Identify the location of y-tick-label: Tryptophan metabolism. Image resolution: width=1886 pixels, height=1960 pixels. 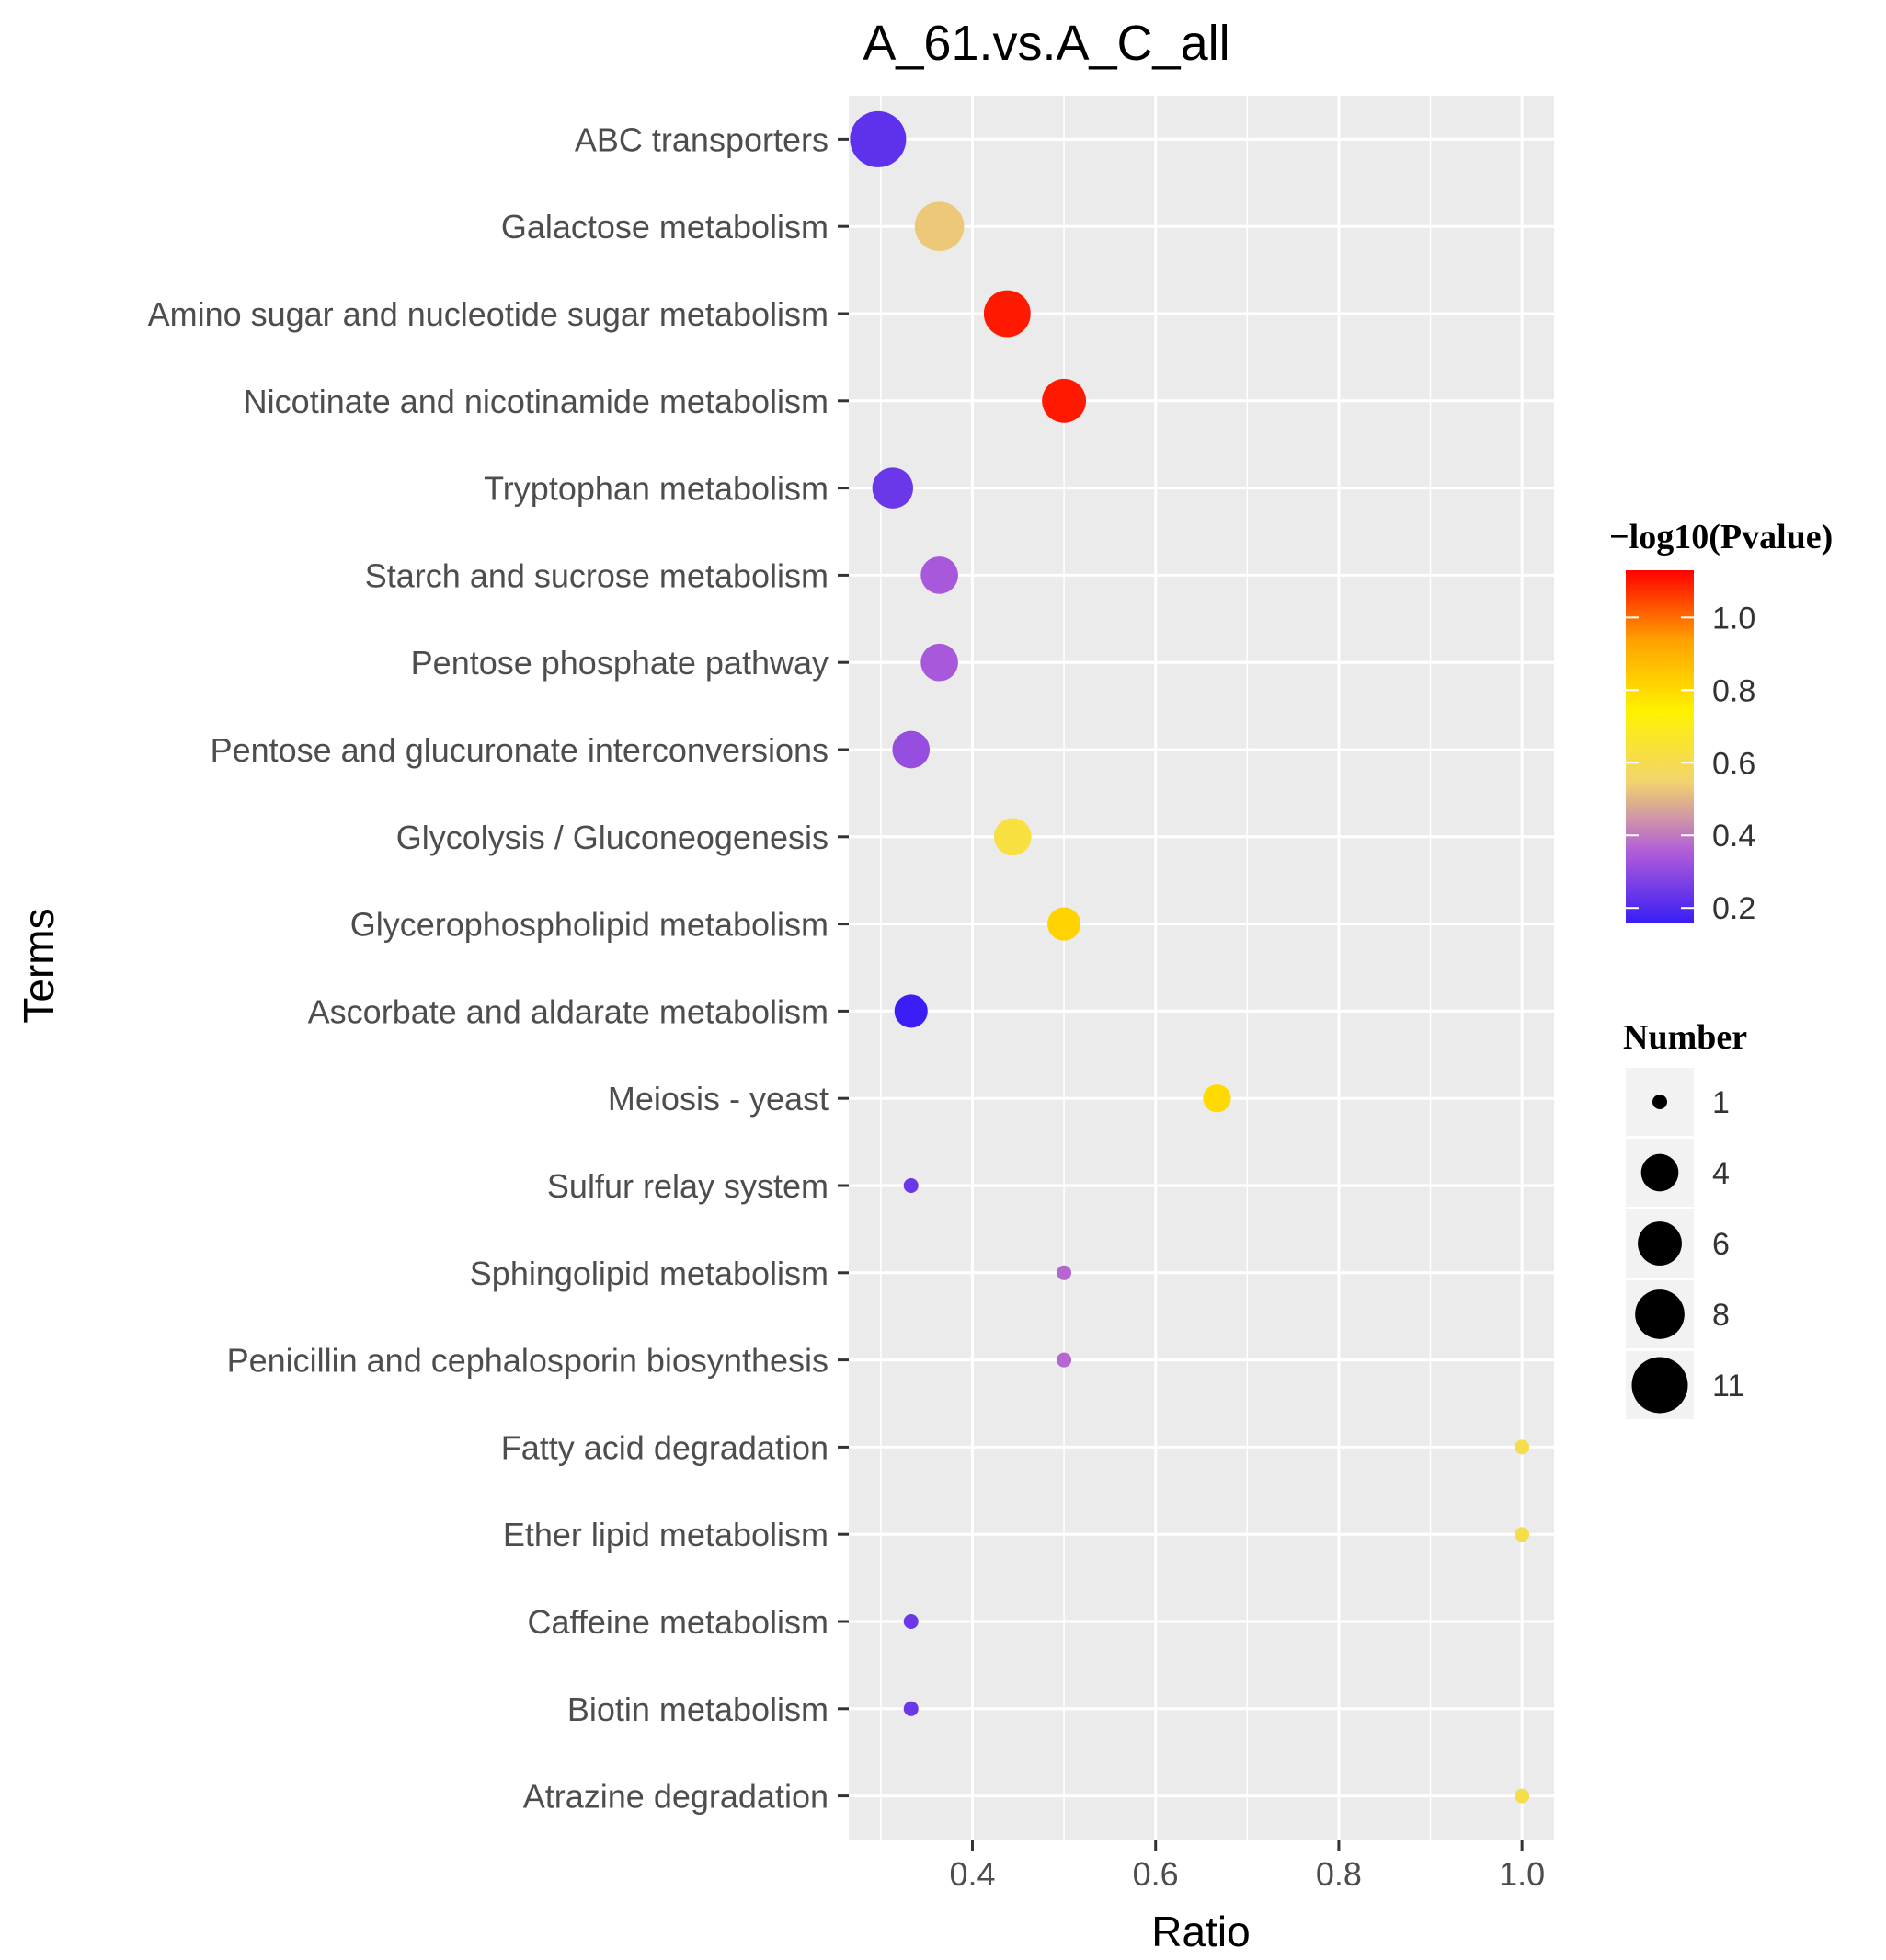
(656, 489).